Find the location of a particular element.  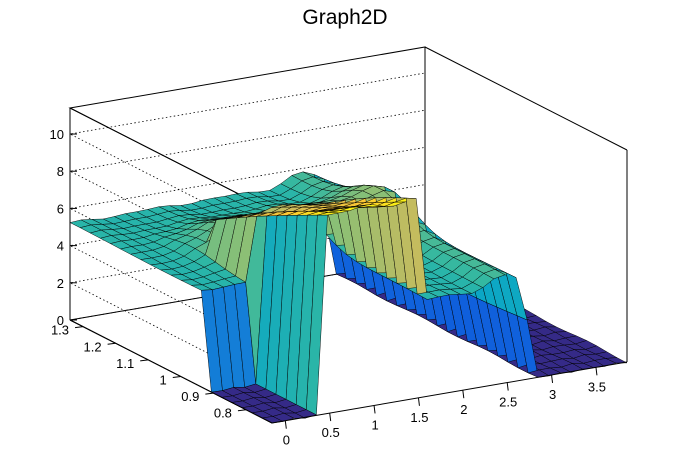

z-tick-label: 2 is located at coordinates (60, 283).